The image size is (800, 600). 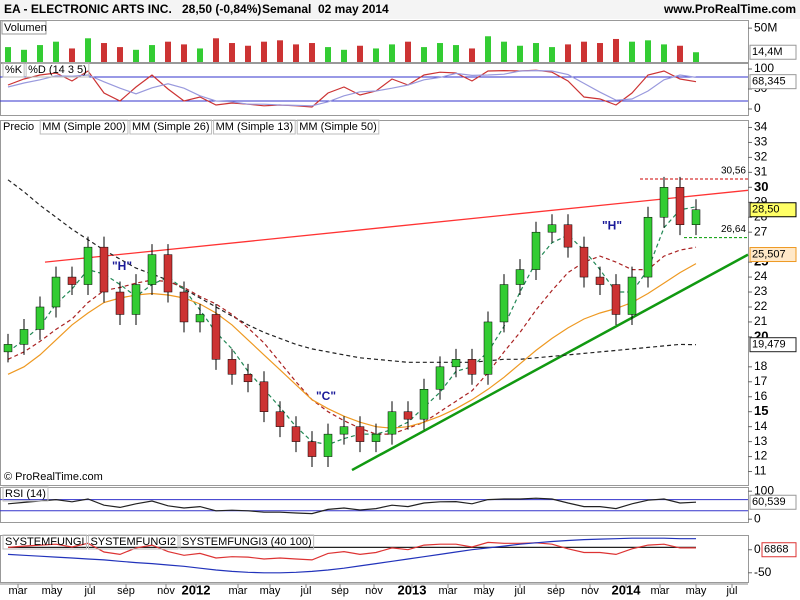 I want to click on x-tick-label: jul, so click(x=89, y=591).